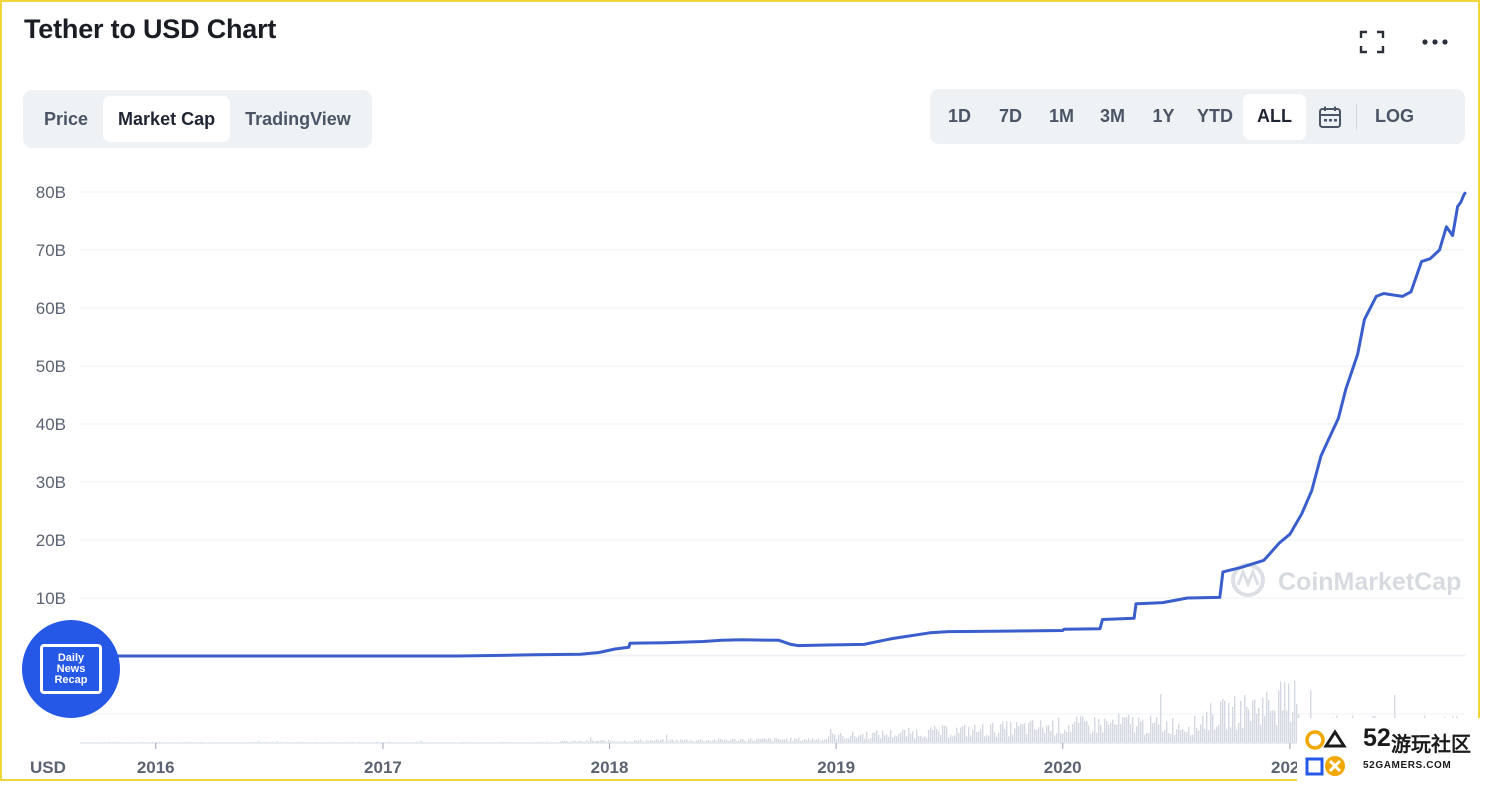  I want to click on range-1y-button: 1Y, so click(1163, 116).